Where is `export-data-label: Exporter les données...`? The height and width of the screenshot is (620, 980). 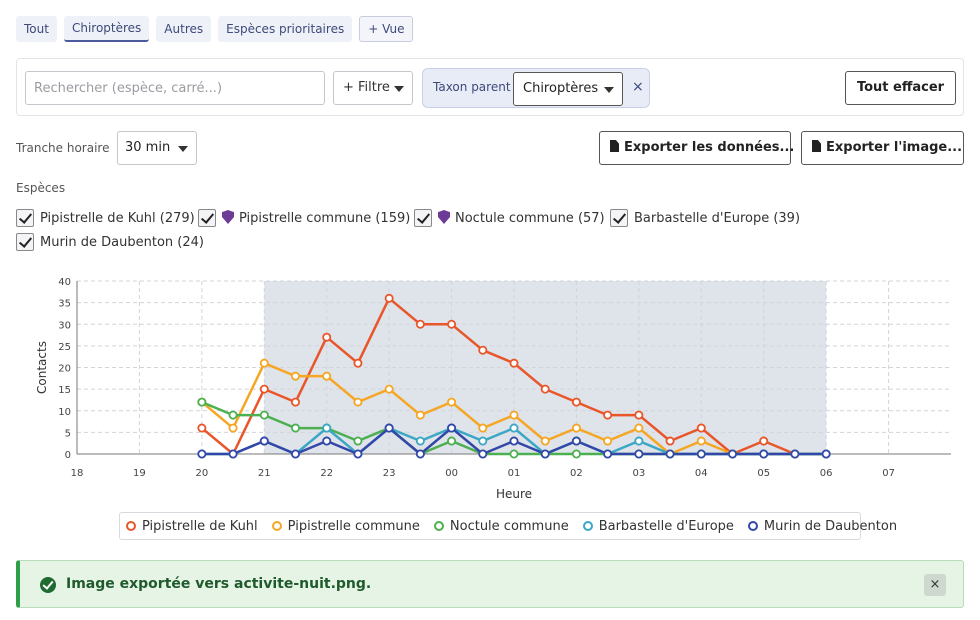 export-data-label: Exporter les données... is located at coordinates (709, 147).